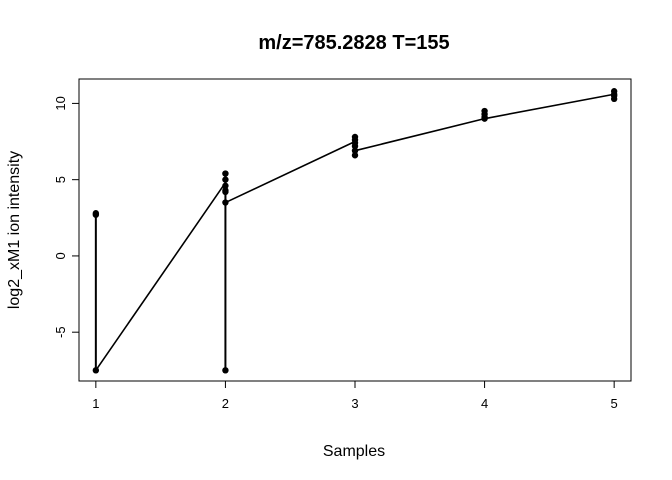  Describe the element at coordinates (95, 403) in the screenshot. I see `x-tick-label: 1` at that location.